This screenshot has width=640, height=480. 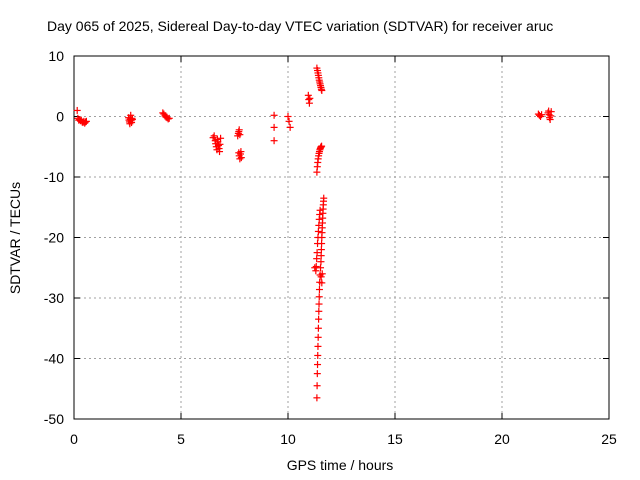 I want to click on y-tick-label: 10, so click(x=56, y=56).